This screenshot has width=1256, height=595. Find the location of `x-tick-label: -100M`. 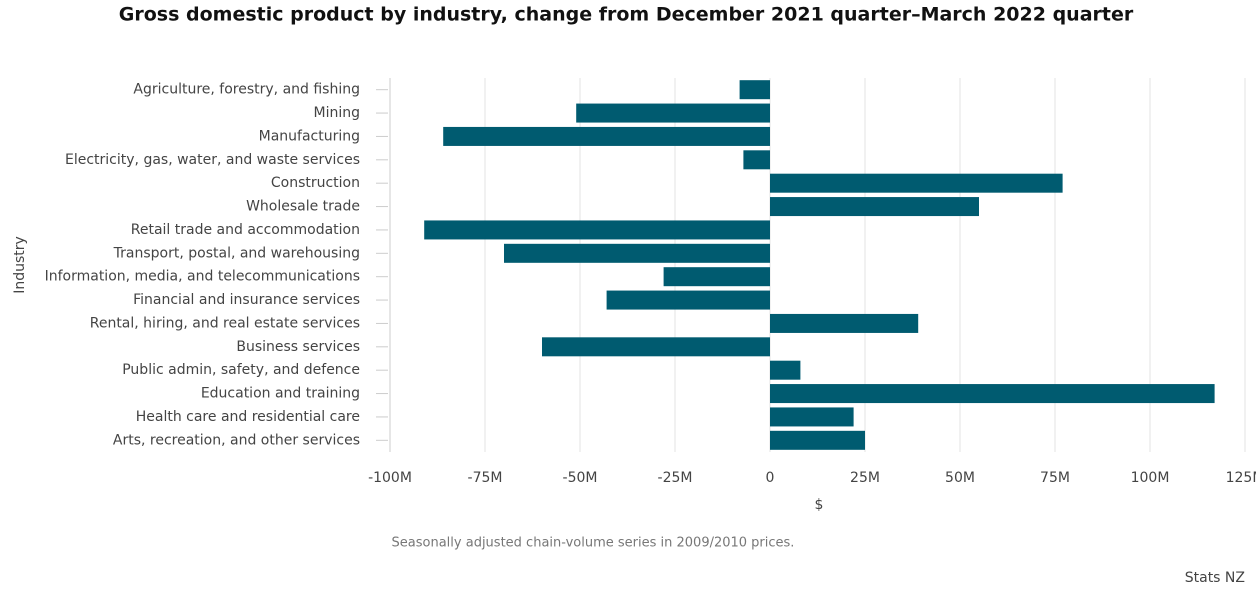

x-tick-label: -100M is located at coordinates (390, 478).